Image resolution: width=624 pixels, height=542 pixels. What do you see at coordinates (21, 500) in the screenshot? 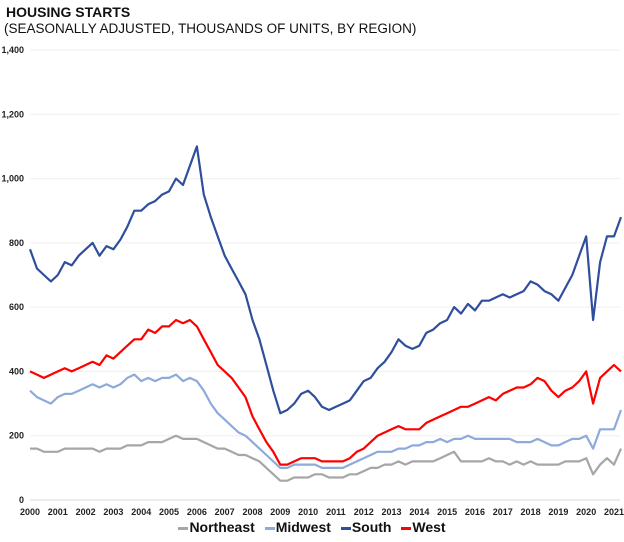
I see `y-tick-label: 0` at bounding box center [21, 500].